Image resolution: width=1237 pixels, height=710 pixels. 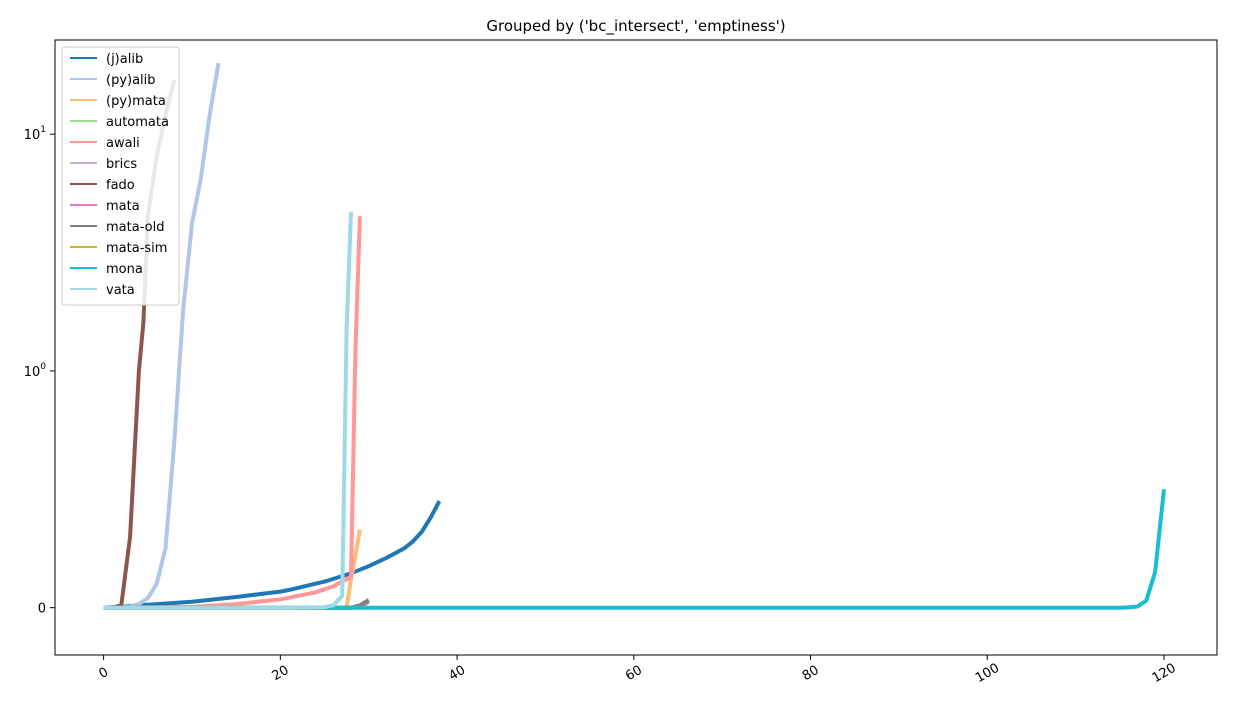 What do you see at coordinates (124, 59) in the screenshot?
I see `legend-label: (j)alib` at bounding box center [124, 59].